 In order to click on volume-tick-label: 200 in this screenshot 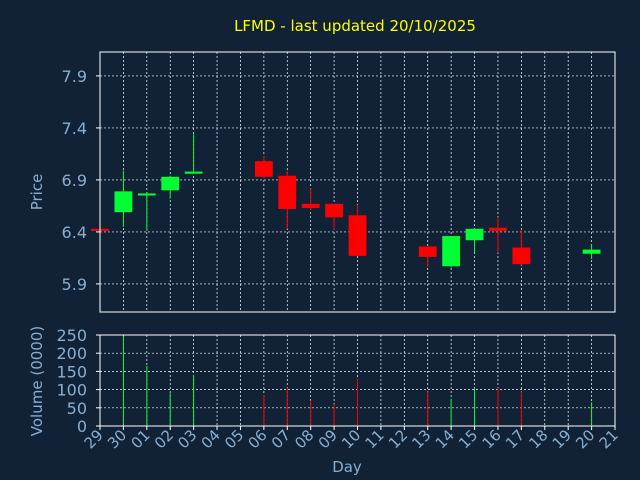, I will do `click(71, 353)`.